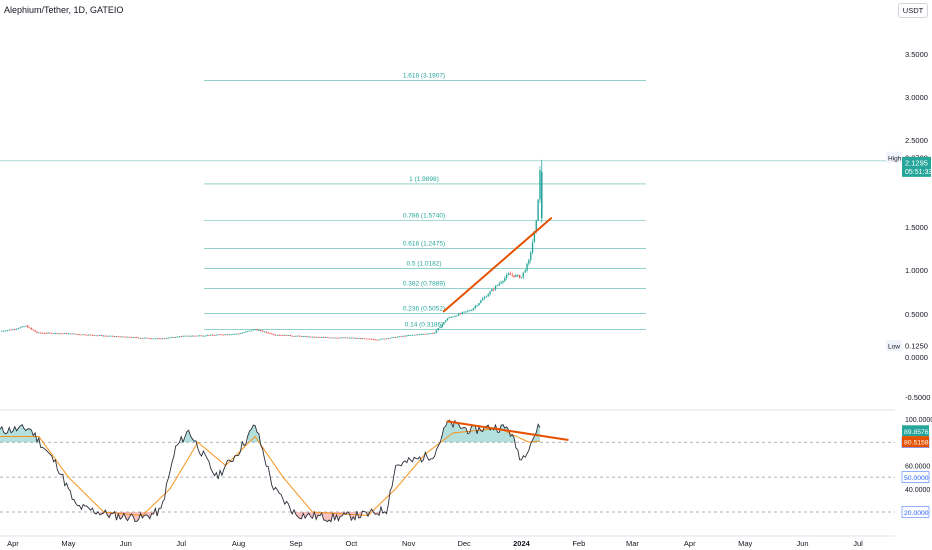 The height and width of the screenshot is (550, 932). I want to click on osc-guide-tag, so click(915, 512).